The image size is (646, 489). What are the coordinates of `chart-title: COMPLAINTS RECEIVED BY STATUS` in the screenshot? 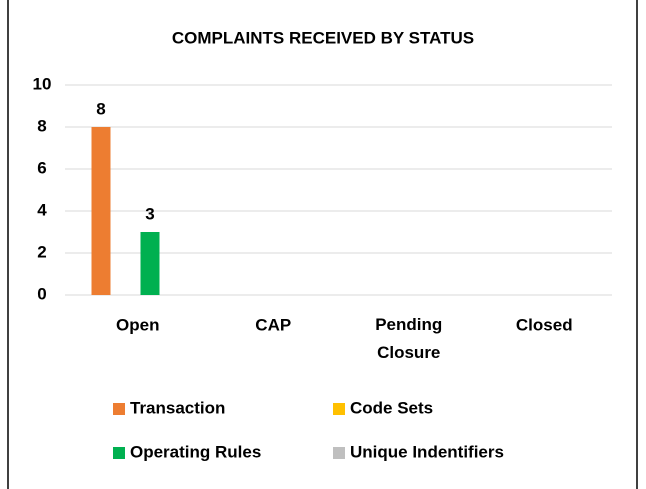 It's located at (323, 37).